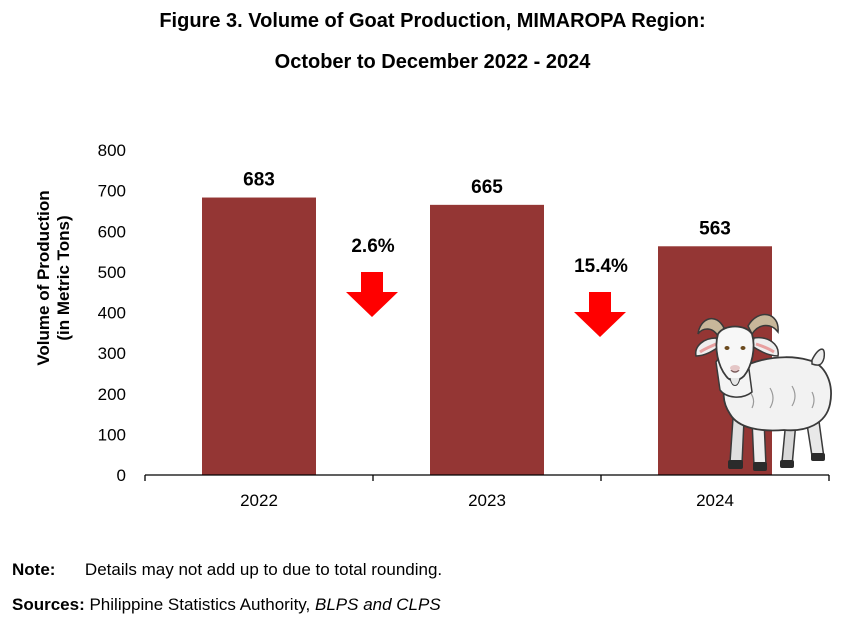  What do you see at coordinates (112, 394) in the screenshot?
I see `y-tick-label: 200` at bounding box center [112, 394].